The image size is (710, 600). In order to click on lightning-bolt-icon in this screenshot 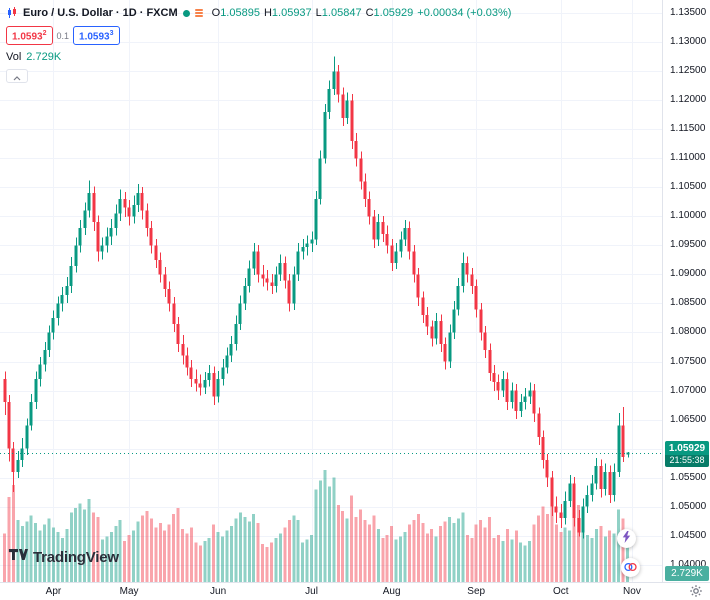, I will do `click(626, 538)`.